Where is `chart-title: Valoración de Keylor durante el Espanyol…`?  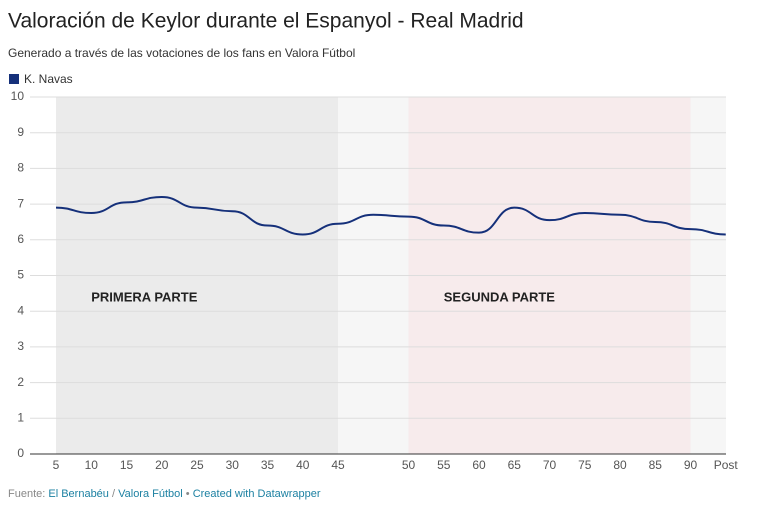 chart-title: Valoración de Keylor durante el Espanyol… is located at coordinates (266, 21).